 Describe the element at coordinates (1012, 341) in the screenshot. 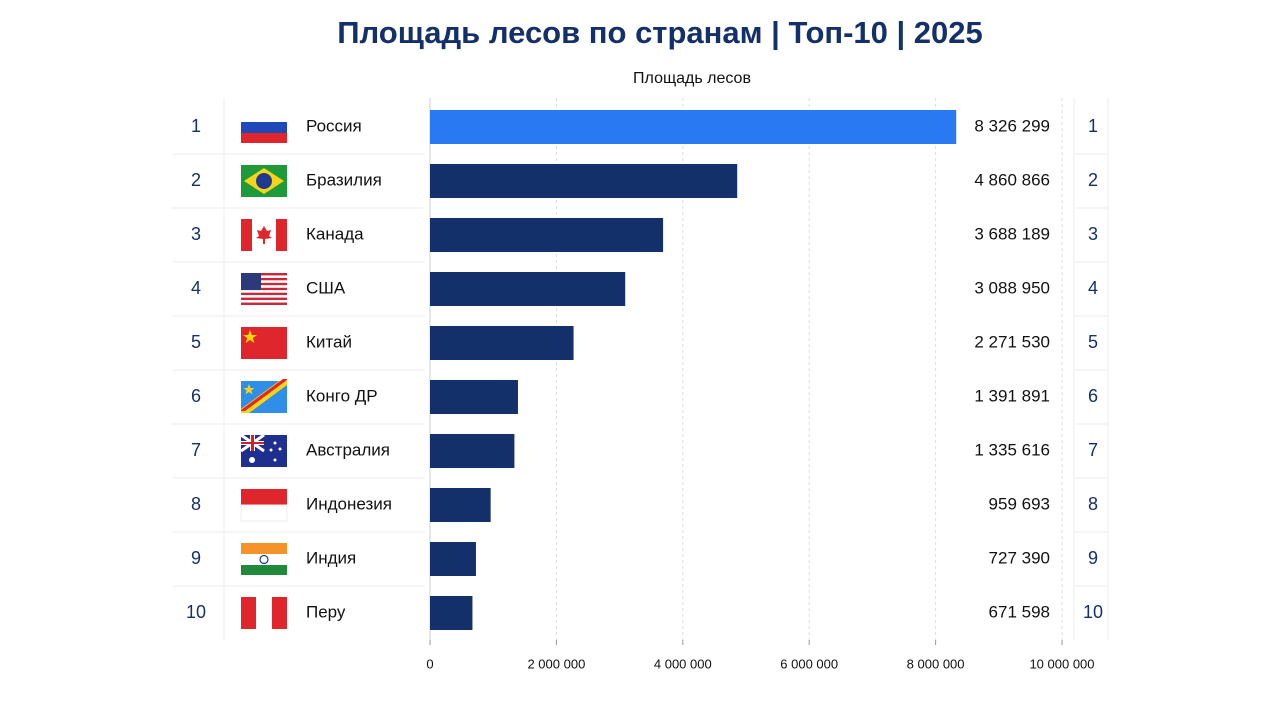

I see `value-label: 2 271 530` at that location.